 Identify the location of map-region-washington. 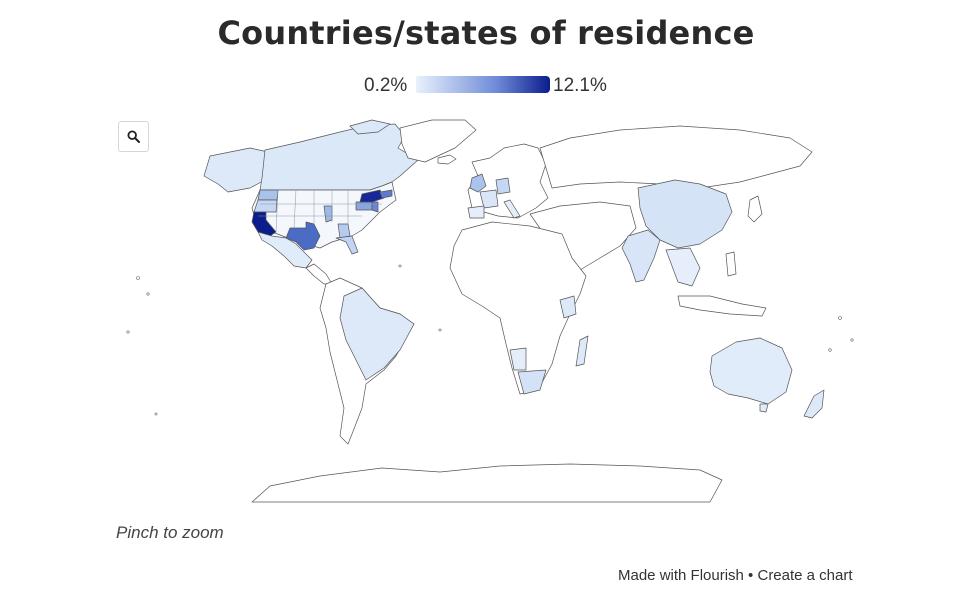
(268, 195).